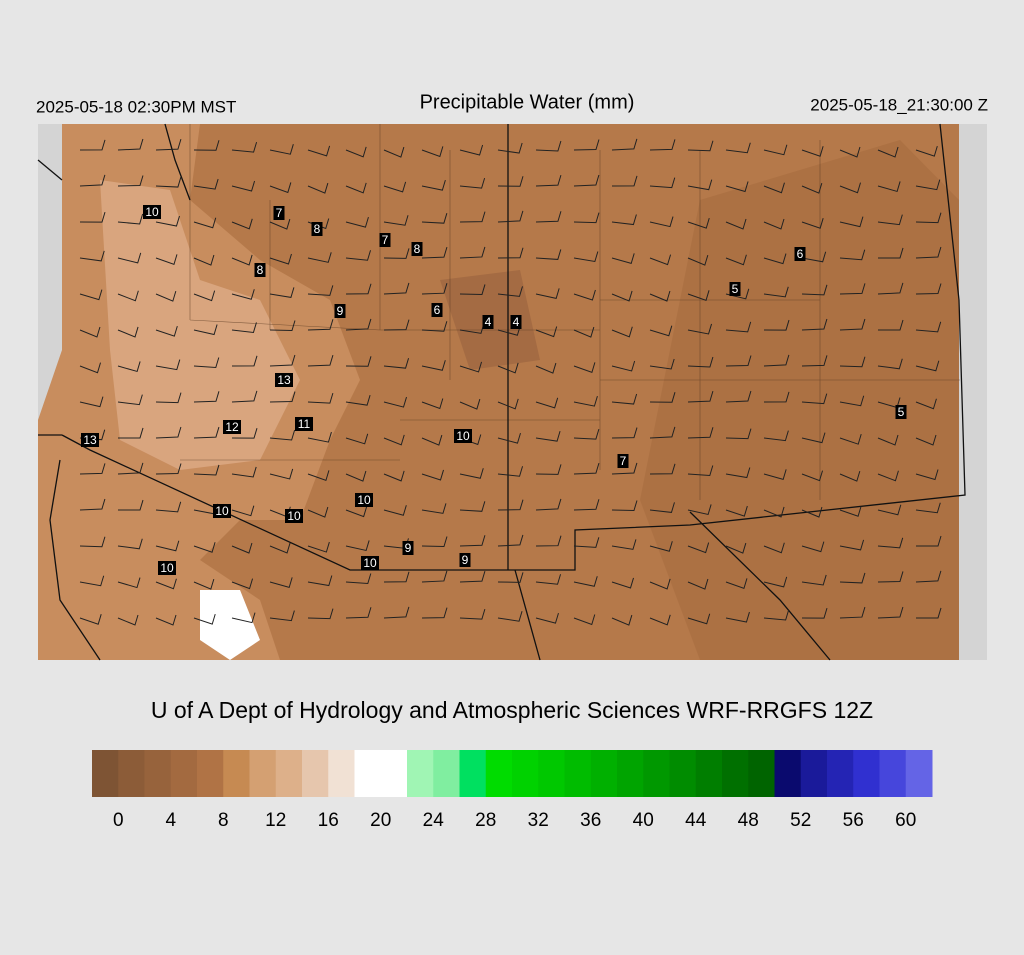  I want to click on station-value: 5, so click(735, 289).